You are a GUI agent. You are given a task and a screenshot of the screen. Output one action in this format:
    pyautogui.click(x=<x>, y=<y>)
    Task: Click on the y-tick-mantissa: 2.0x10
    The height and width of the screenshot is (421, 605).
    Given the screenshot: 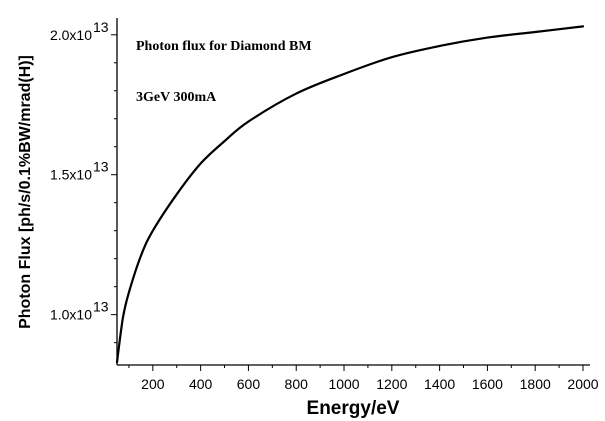 What is the action you would take?
    pyautogui.click(x=71, y=35)
    